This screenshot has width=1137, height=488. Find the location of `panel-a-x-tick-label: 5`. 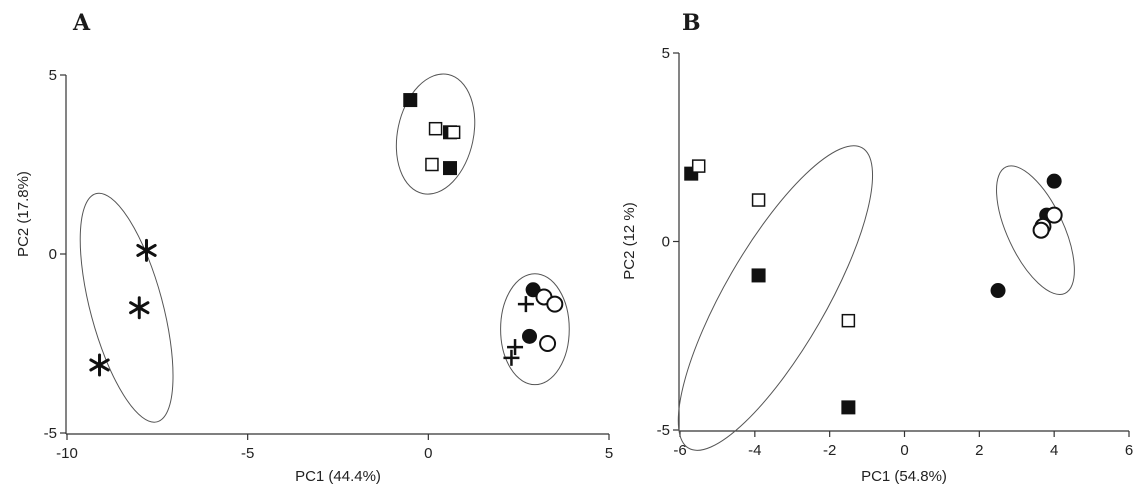

panel-a-x-tick-label: 5 is located at coordinates (609, 453).